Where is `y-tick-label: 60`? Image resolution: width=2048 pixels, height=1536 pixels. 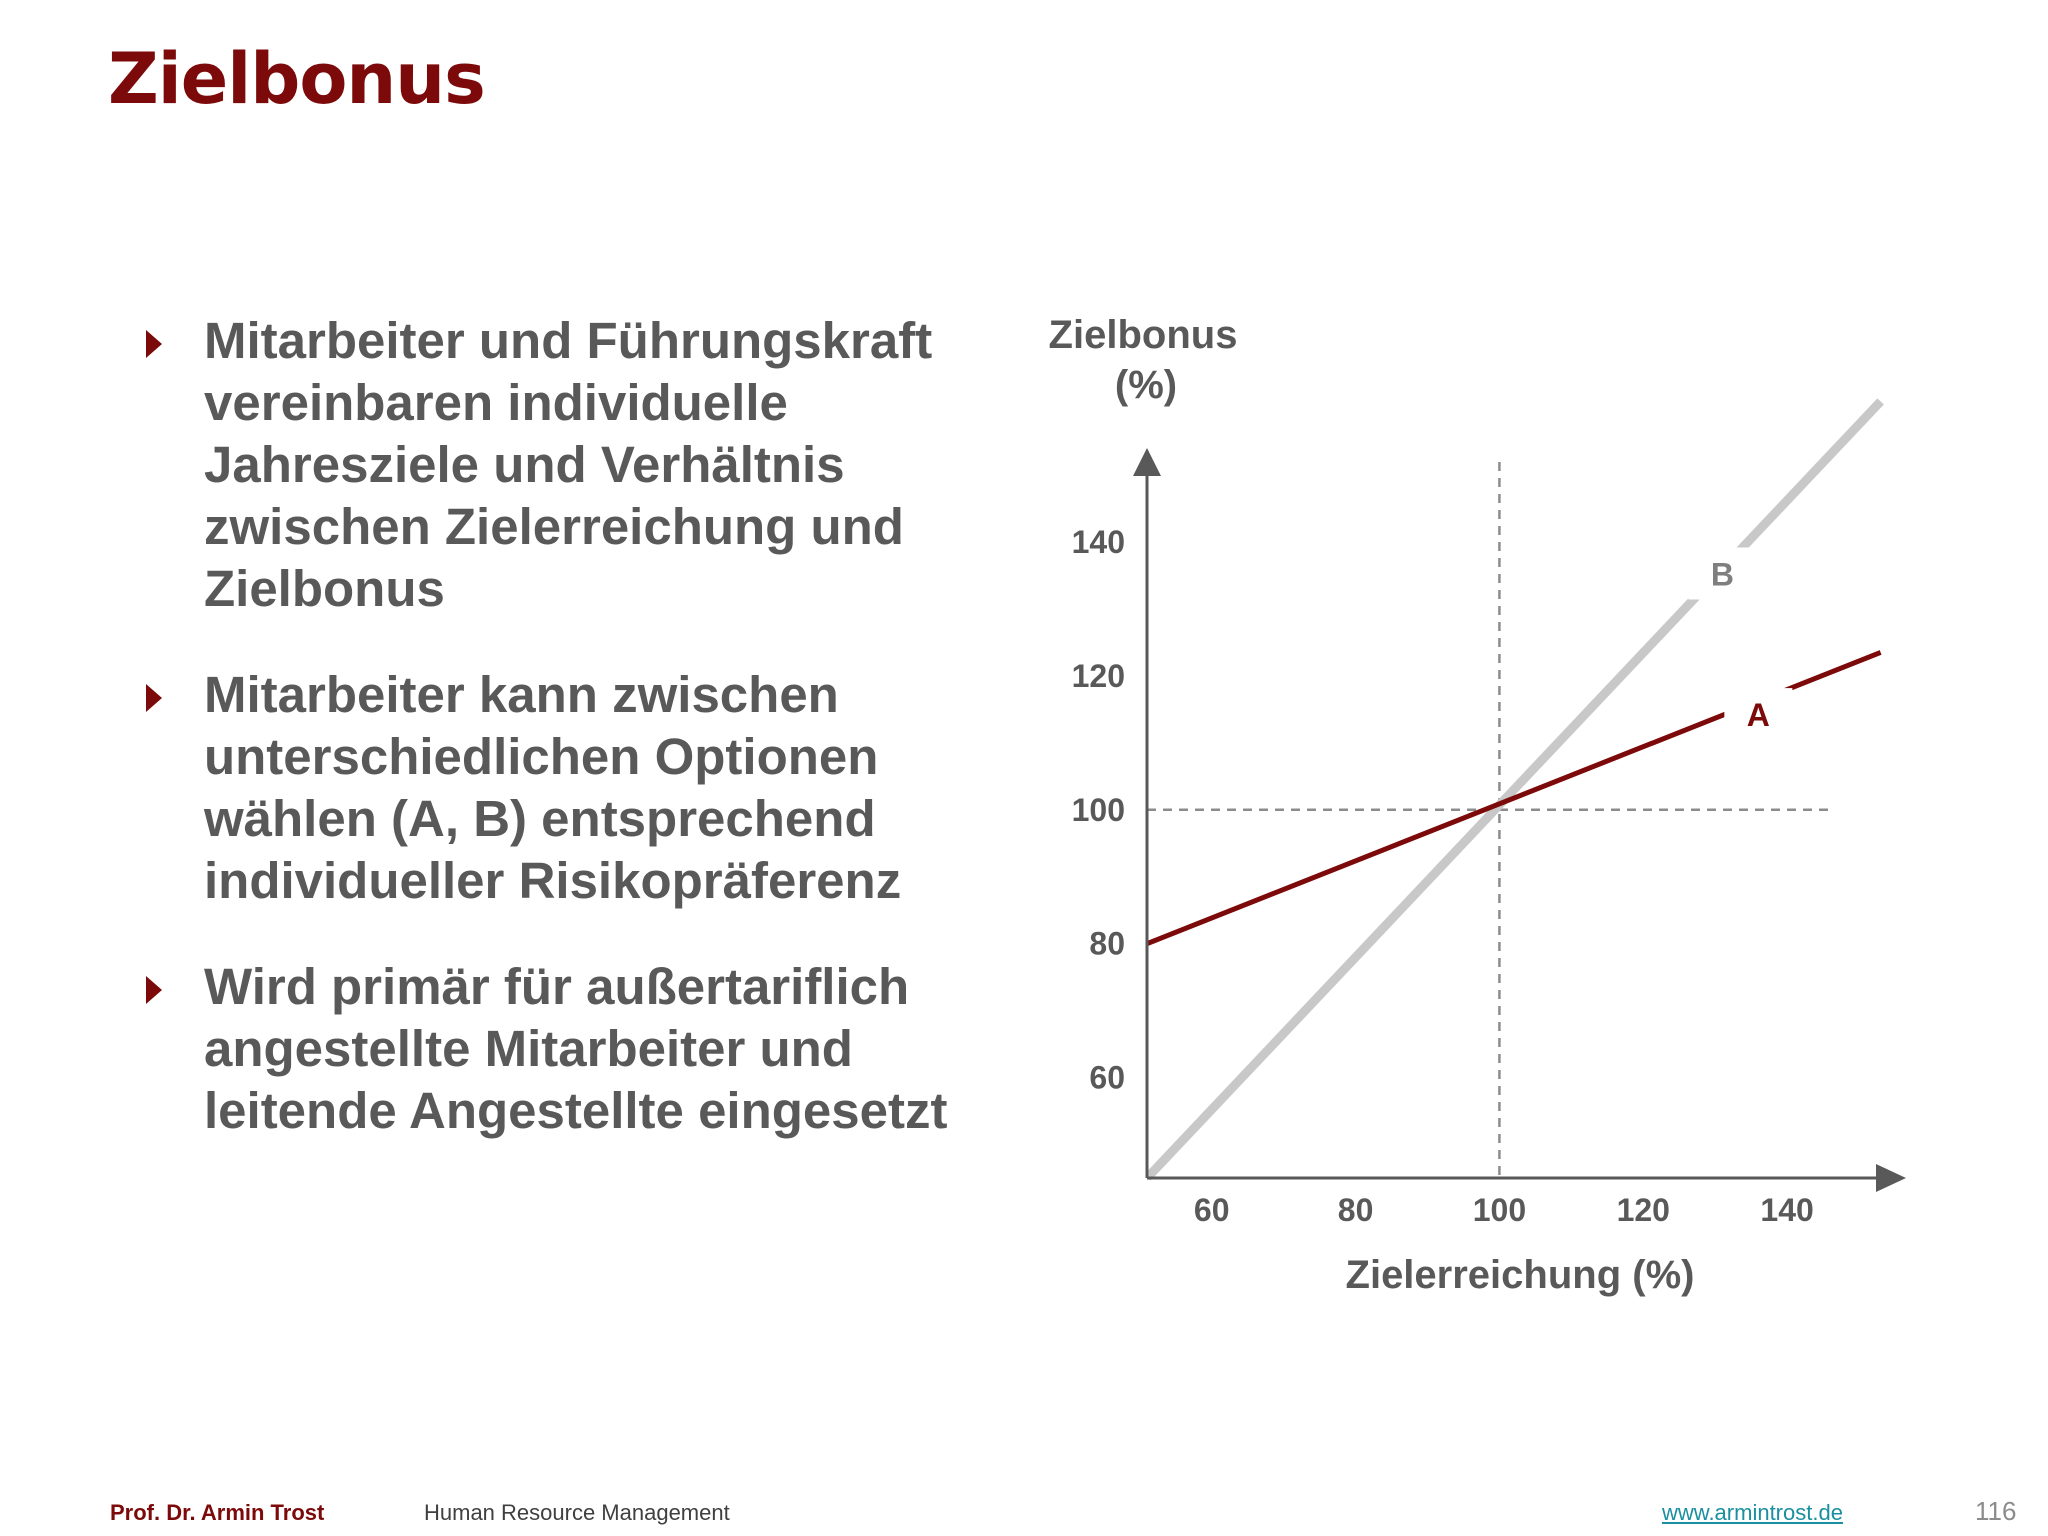
y-tick-label: 60 is located at coordinates (1107, 1078).